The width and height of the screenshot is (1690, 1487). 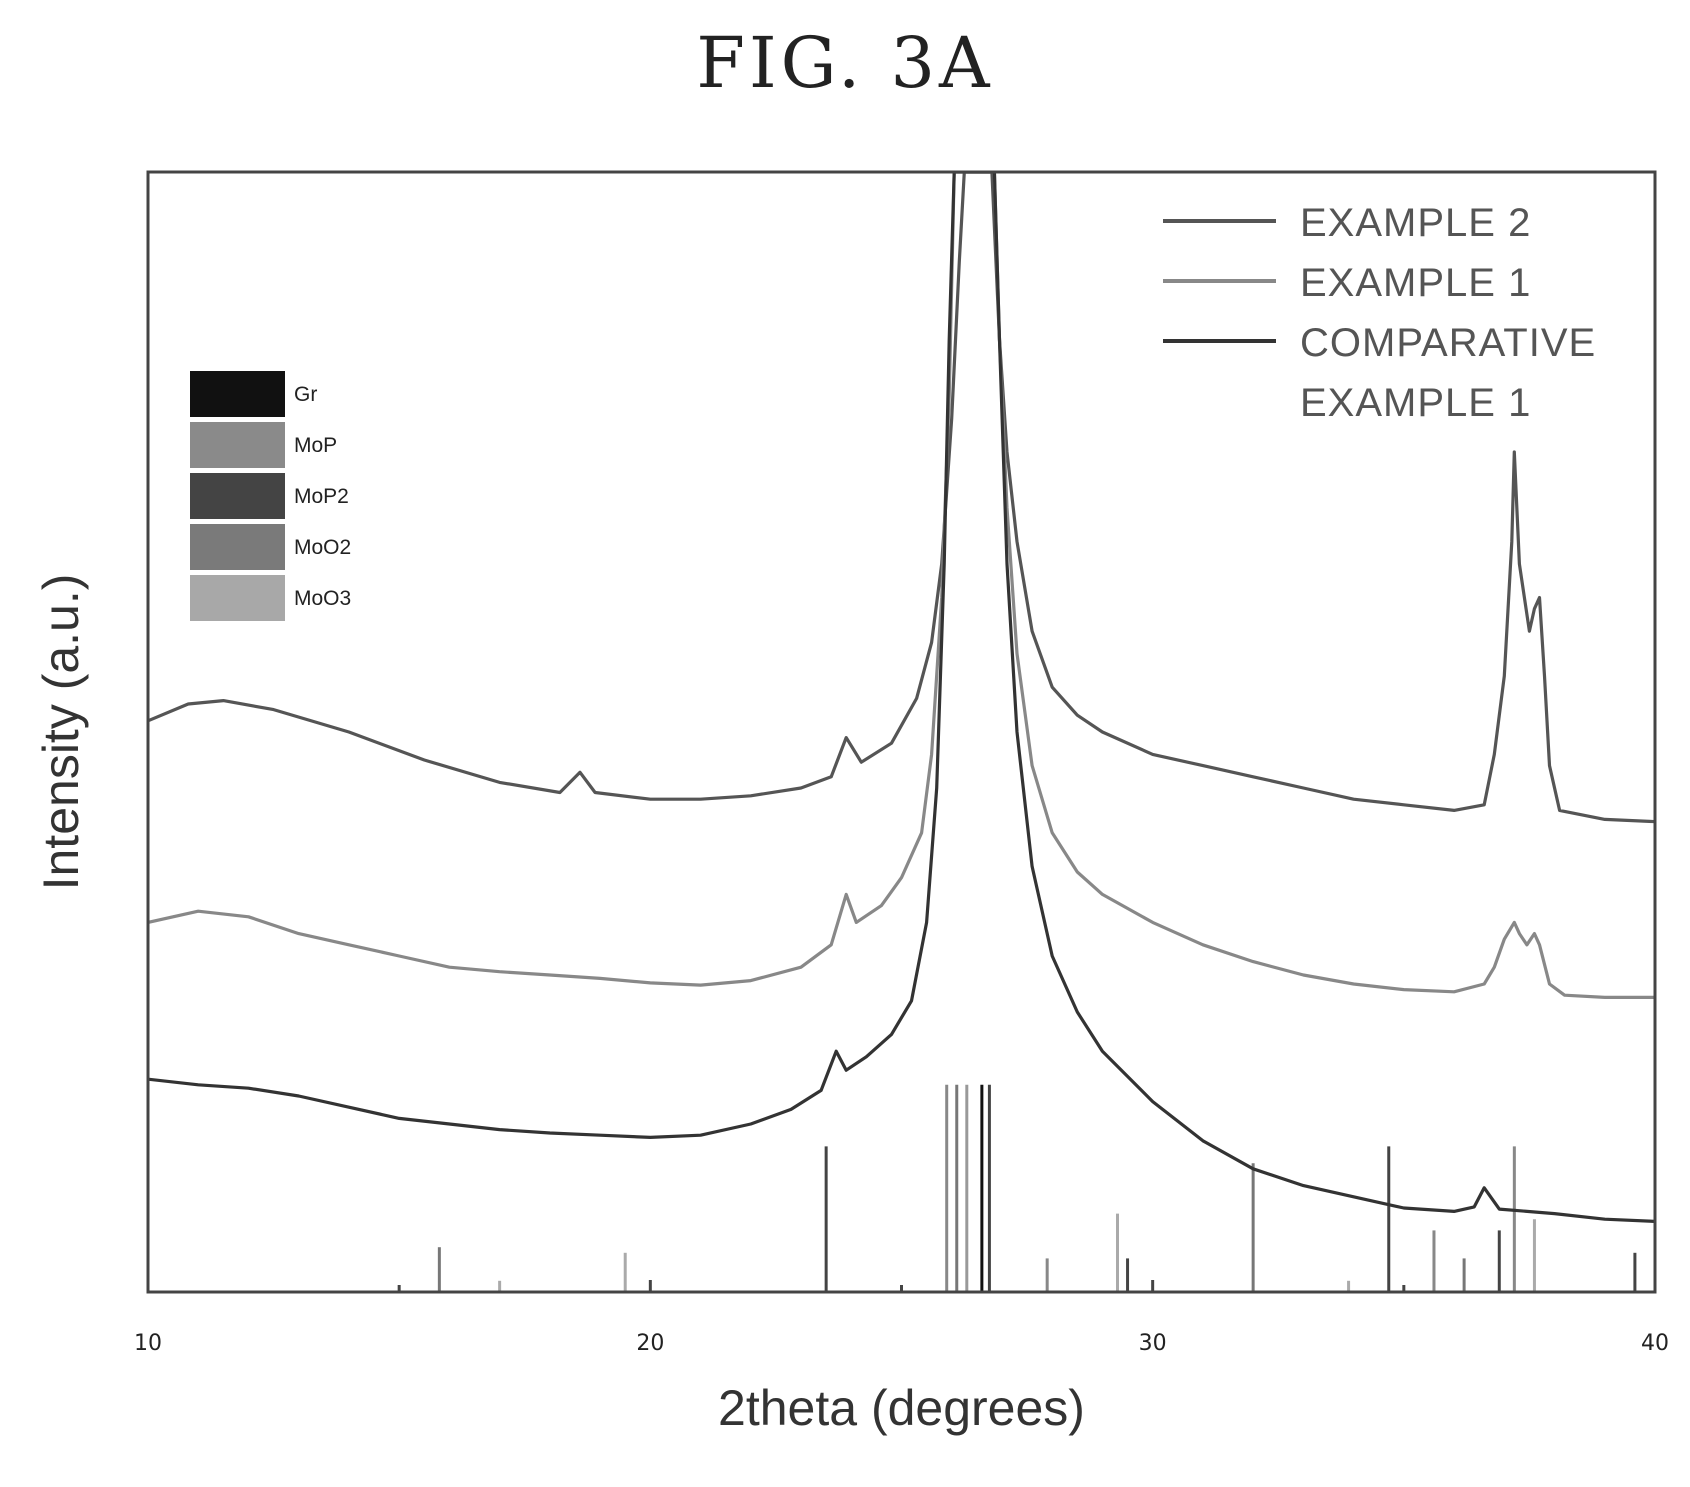 I want to click on figure-title: FIG. 3A, so click(x=845, y=63).